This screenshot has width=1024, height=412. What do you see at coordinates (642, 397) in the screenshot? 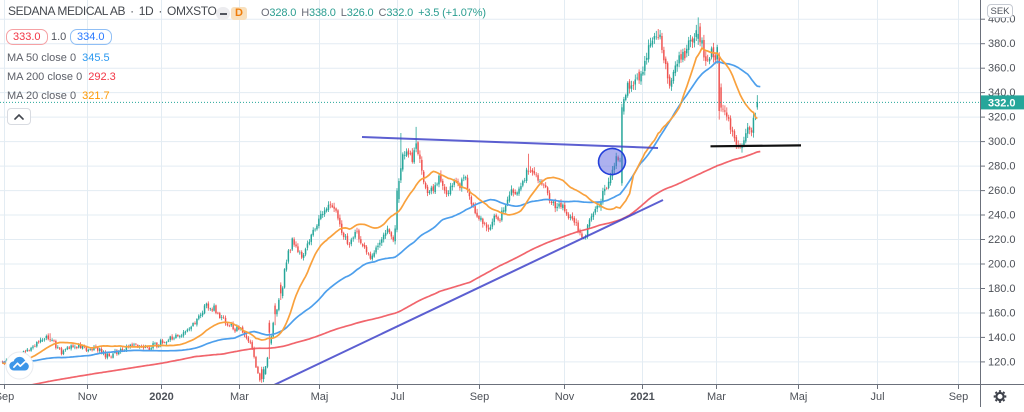
I see `svg-text: 2021` at bounding box center [642, 397].